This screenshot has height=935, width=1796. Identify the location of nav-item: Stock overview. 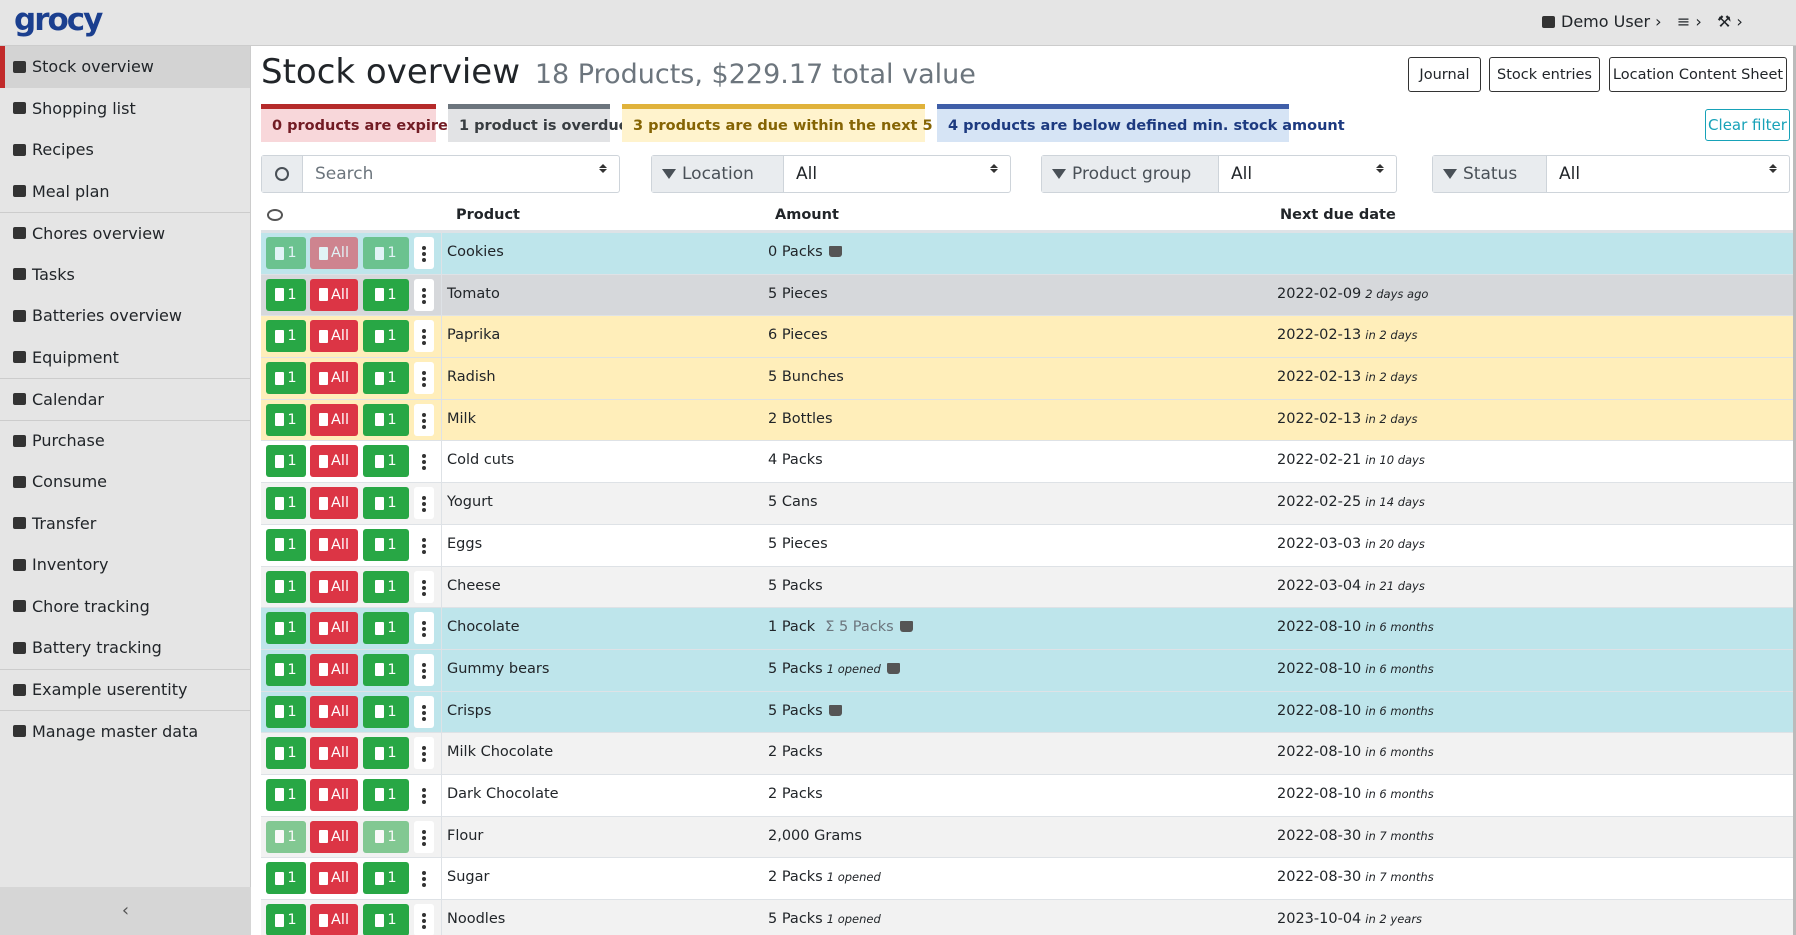
(125, 67).